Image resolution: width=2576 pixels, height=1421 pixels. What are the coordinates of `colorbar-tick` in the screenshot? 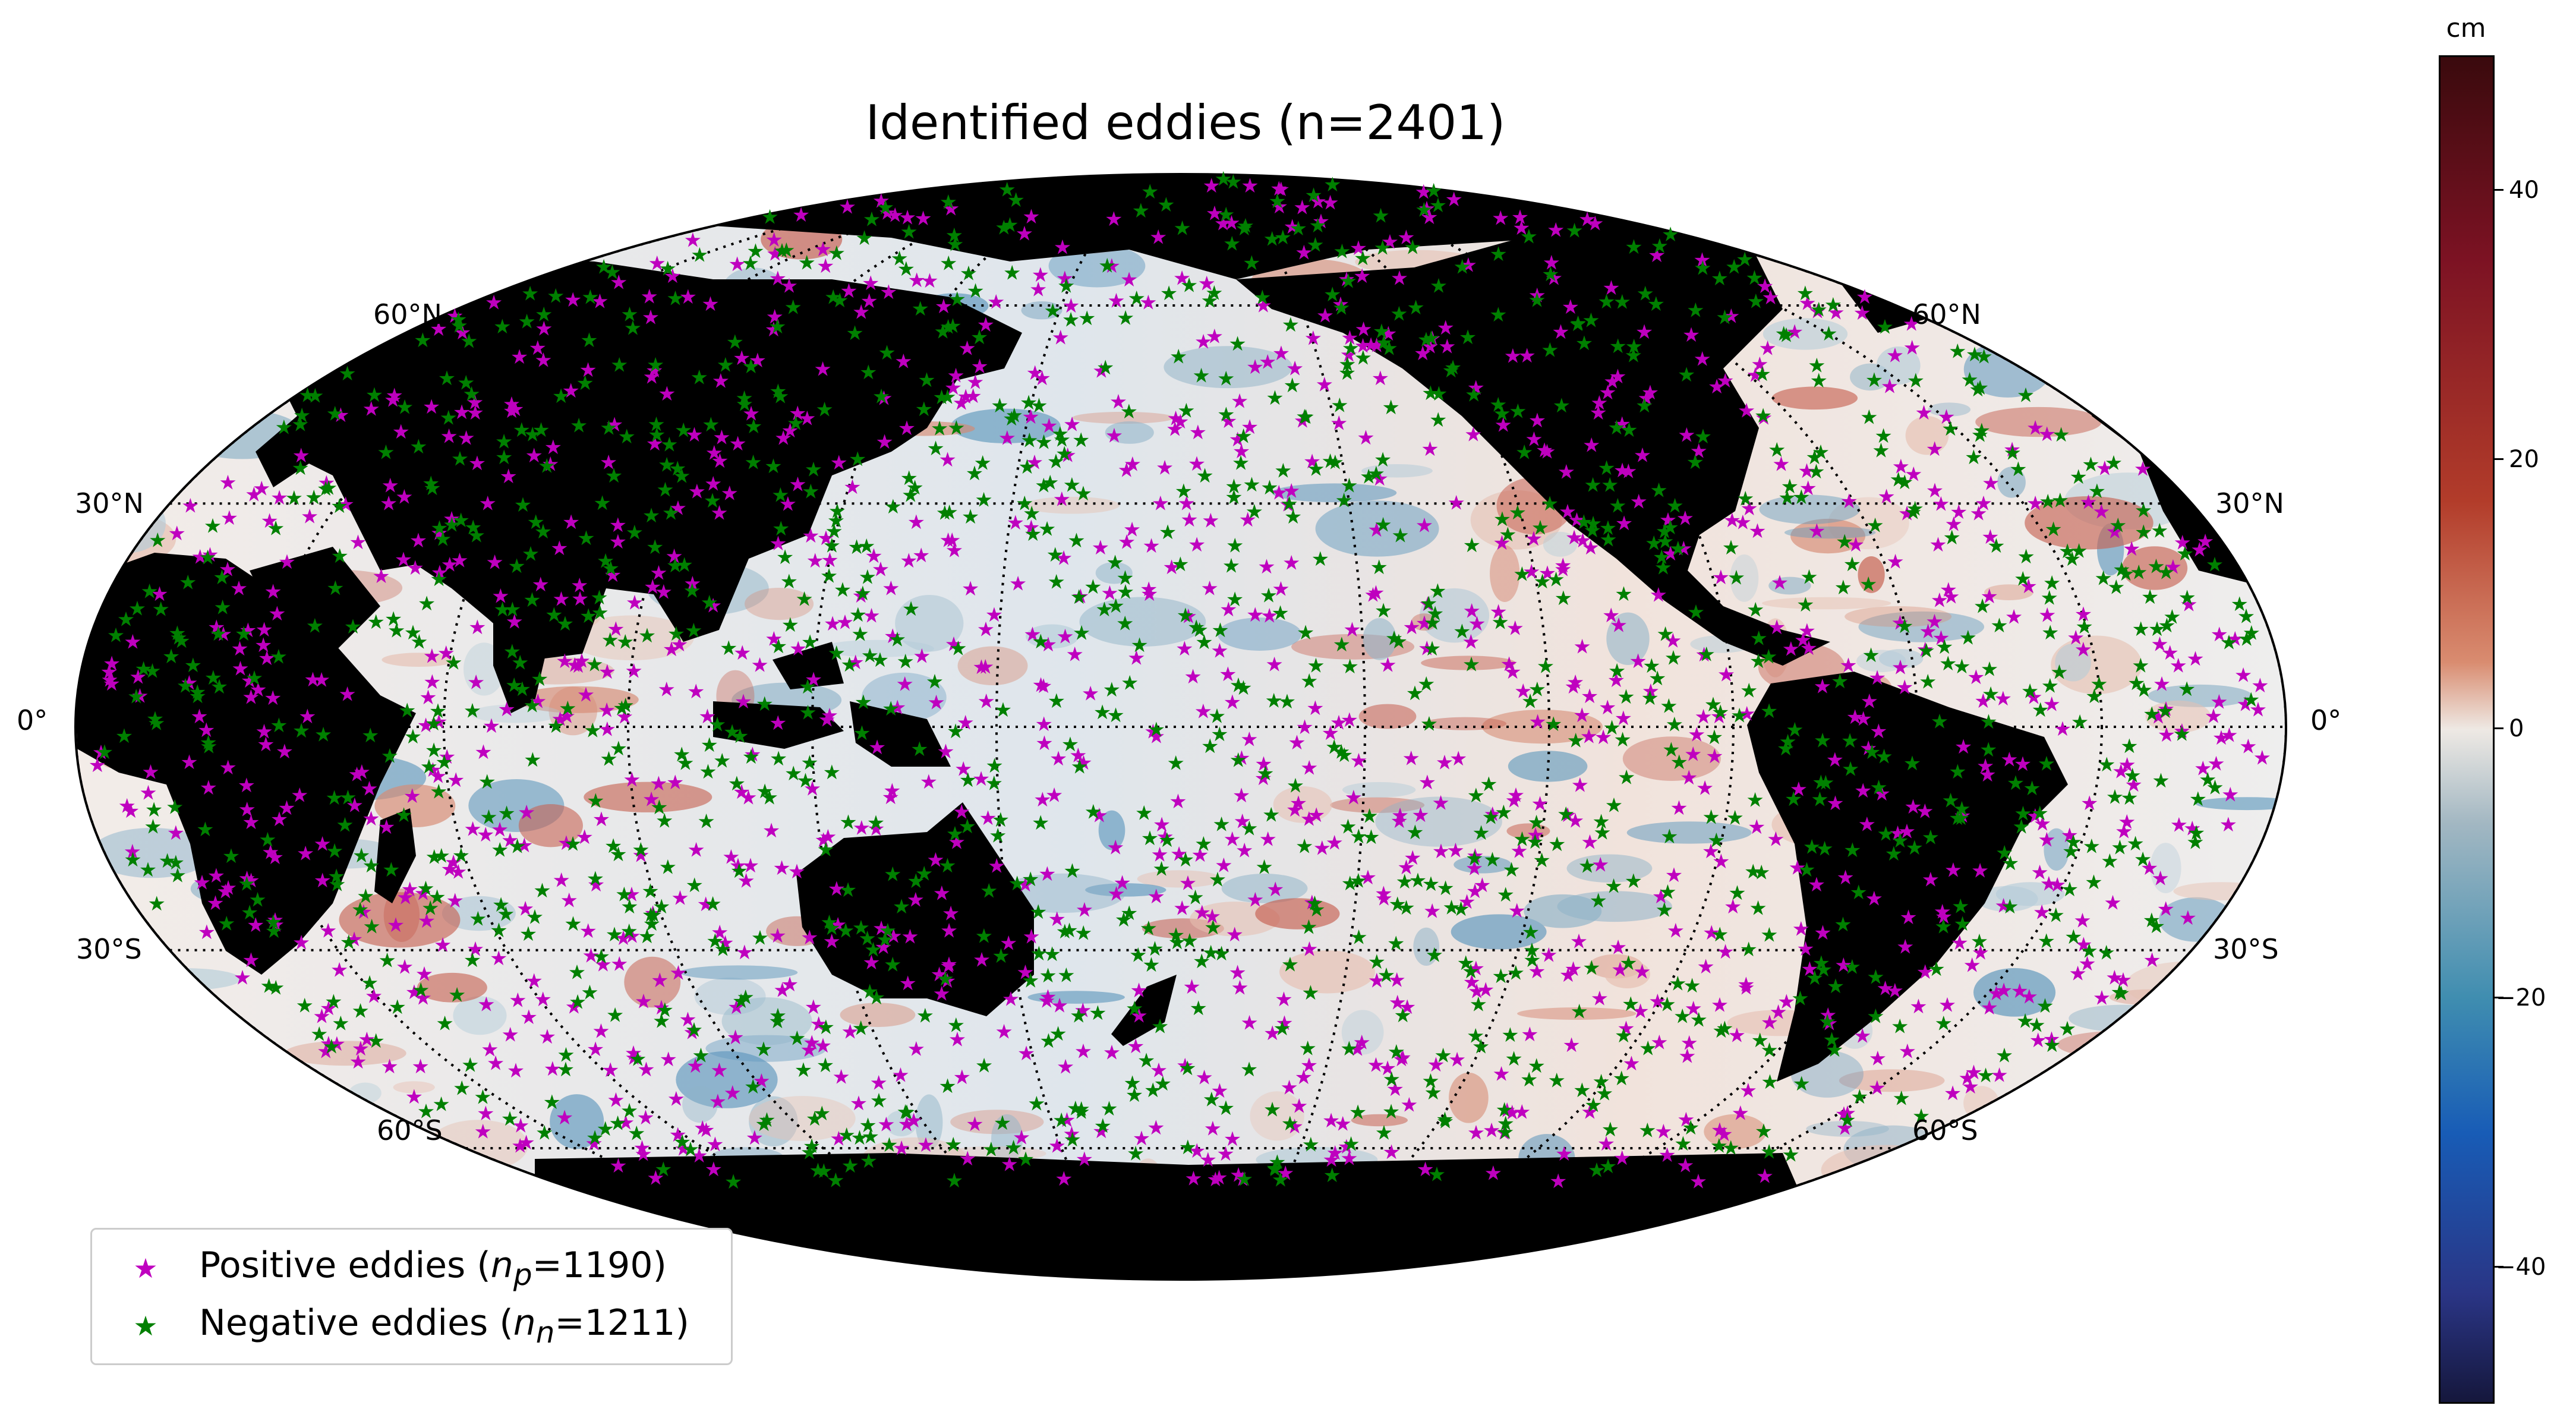 It's located at (2498, 728).